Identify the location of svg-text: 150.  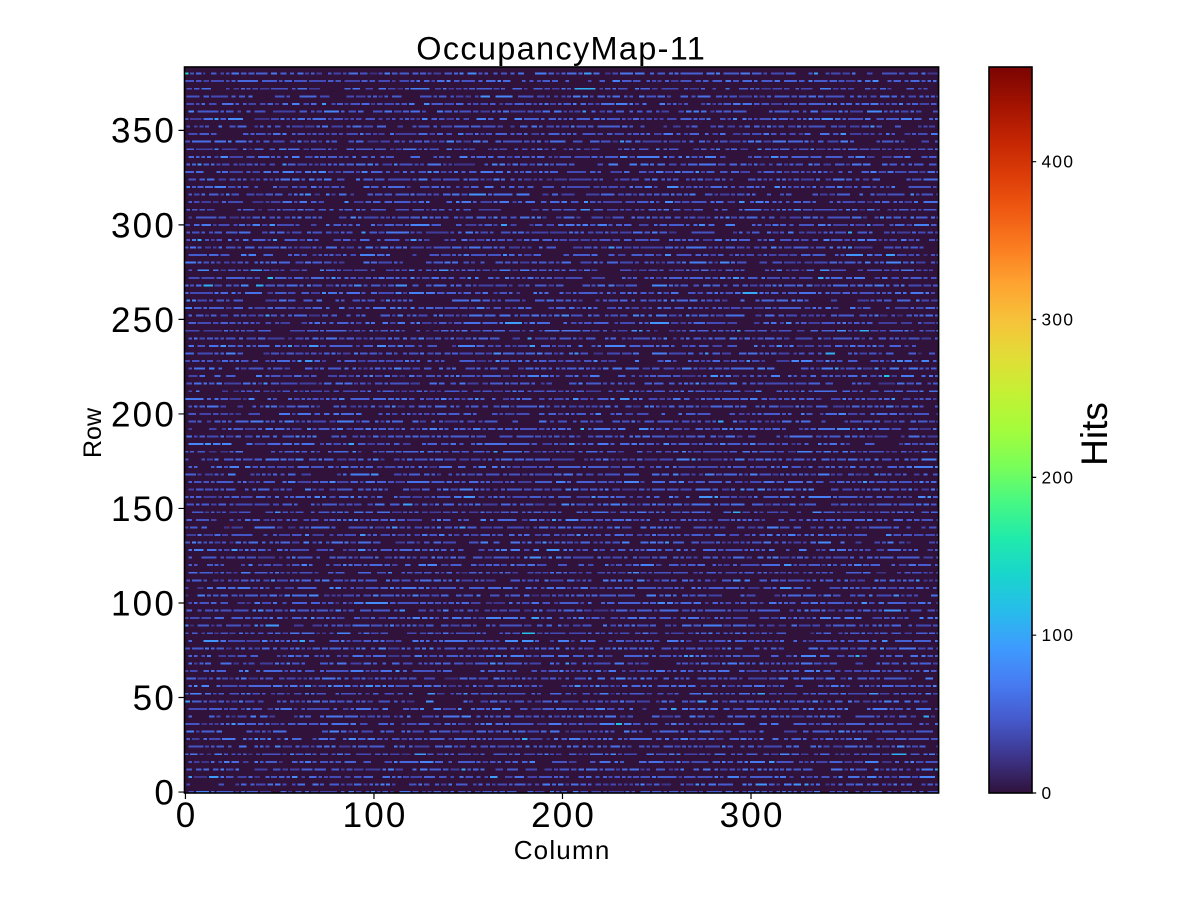
(143, 509).